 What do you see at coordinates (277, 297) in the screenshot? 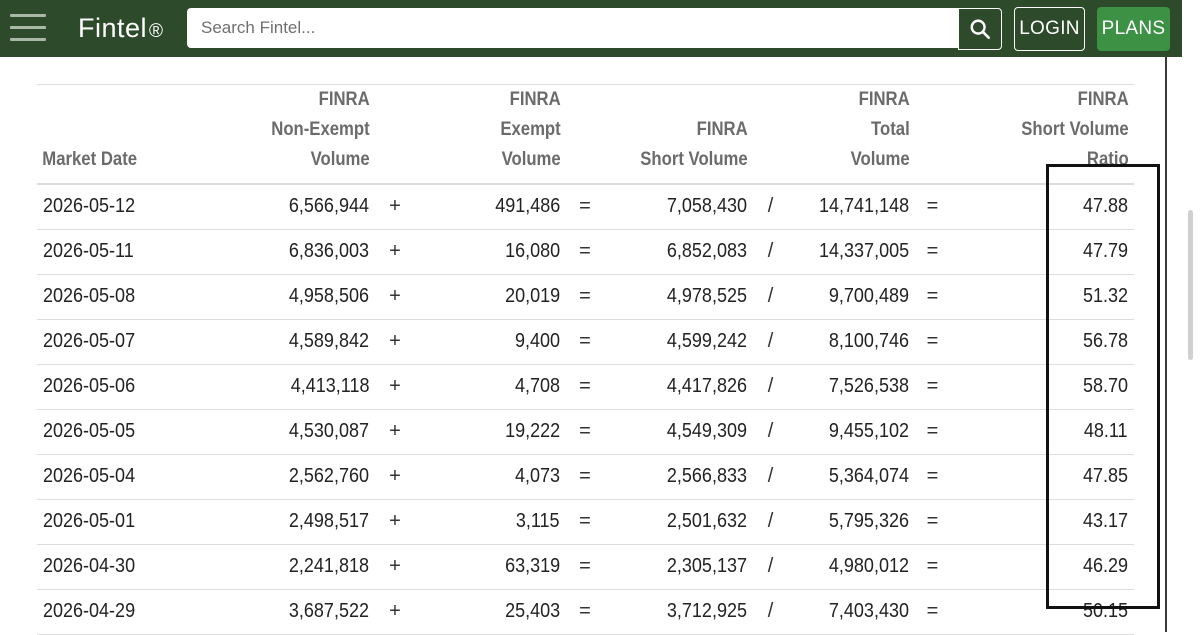
I see `cell-non-exempt-volume: 4,958,506` at bounding box center [277, 297].